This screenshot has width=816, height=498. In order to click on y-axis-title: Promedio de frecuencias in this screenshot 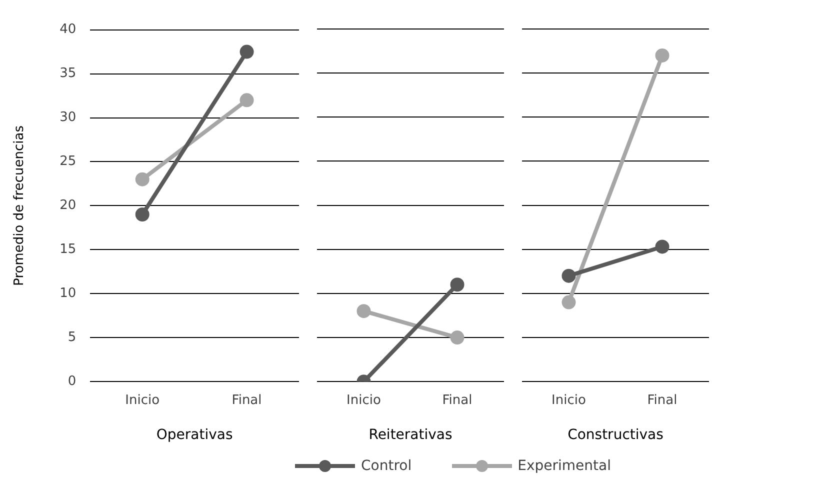, I will do `click(20, 205)`.